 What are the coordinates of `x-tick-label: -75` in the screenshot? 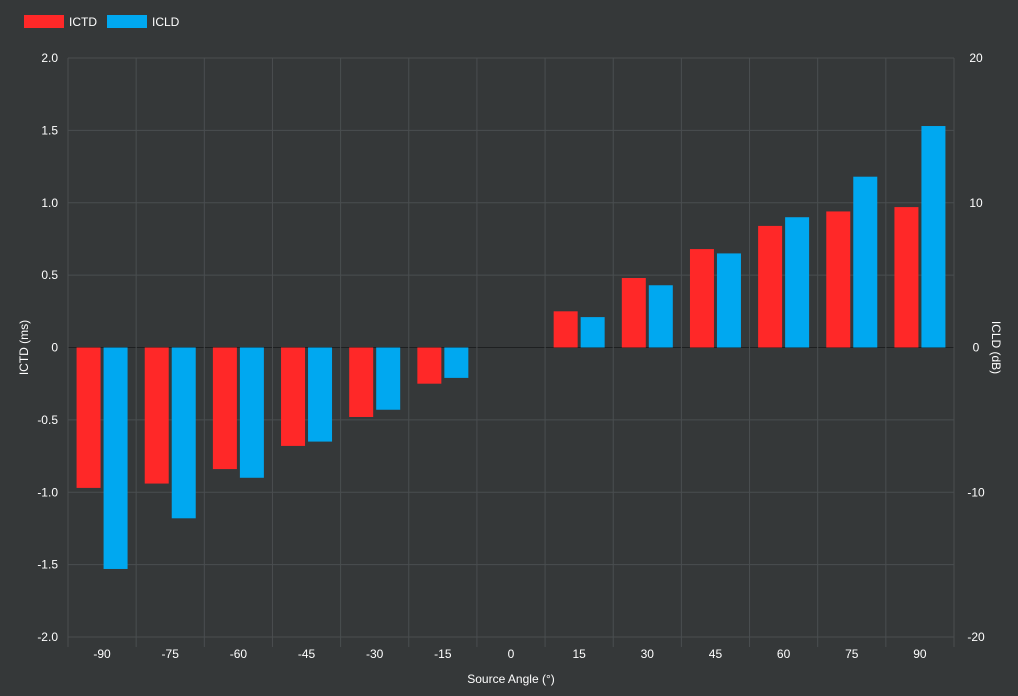 It's located at (171, 654).